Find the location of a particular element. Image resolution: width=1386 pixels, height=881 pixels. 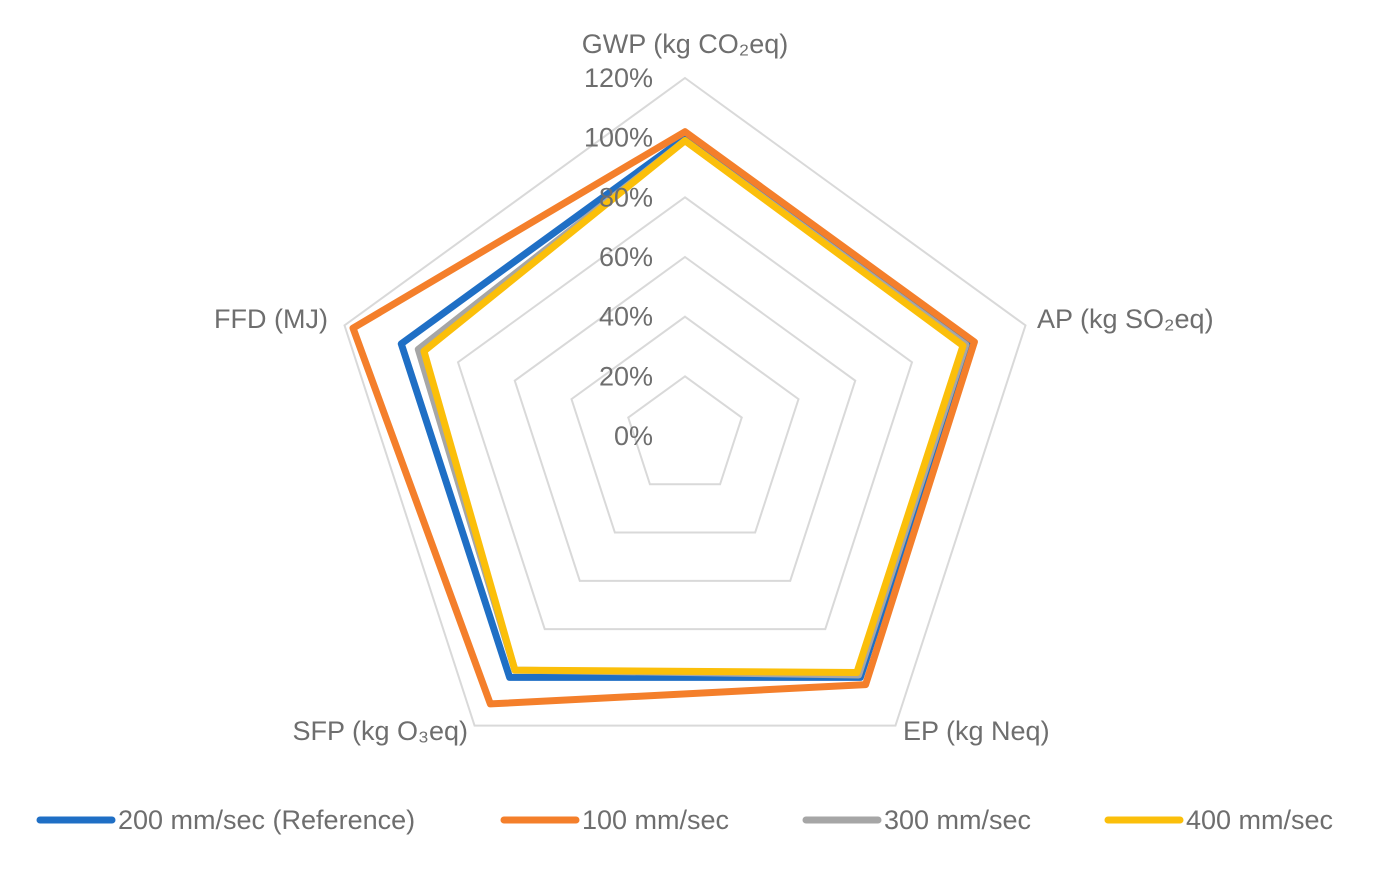

tick-label-80: 80% is located at coordinates (626, 197).